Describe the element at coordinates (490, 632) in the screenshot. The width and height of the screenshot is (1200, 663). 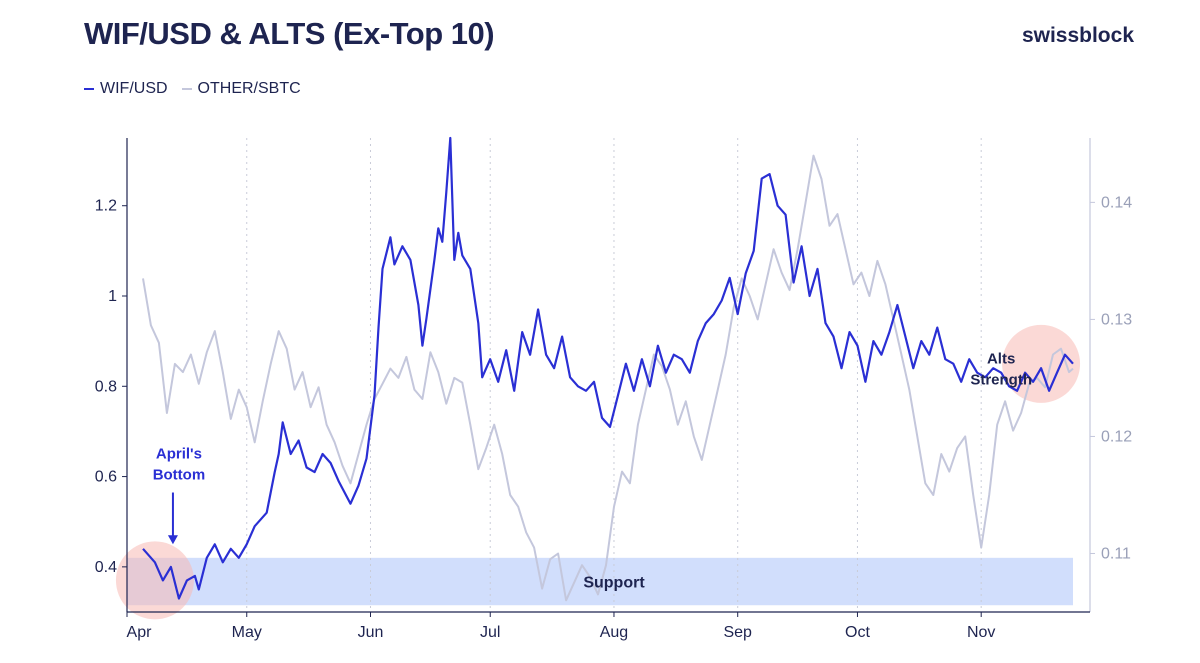
I see `x-tick-label: Jul` at that location.